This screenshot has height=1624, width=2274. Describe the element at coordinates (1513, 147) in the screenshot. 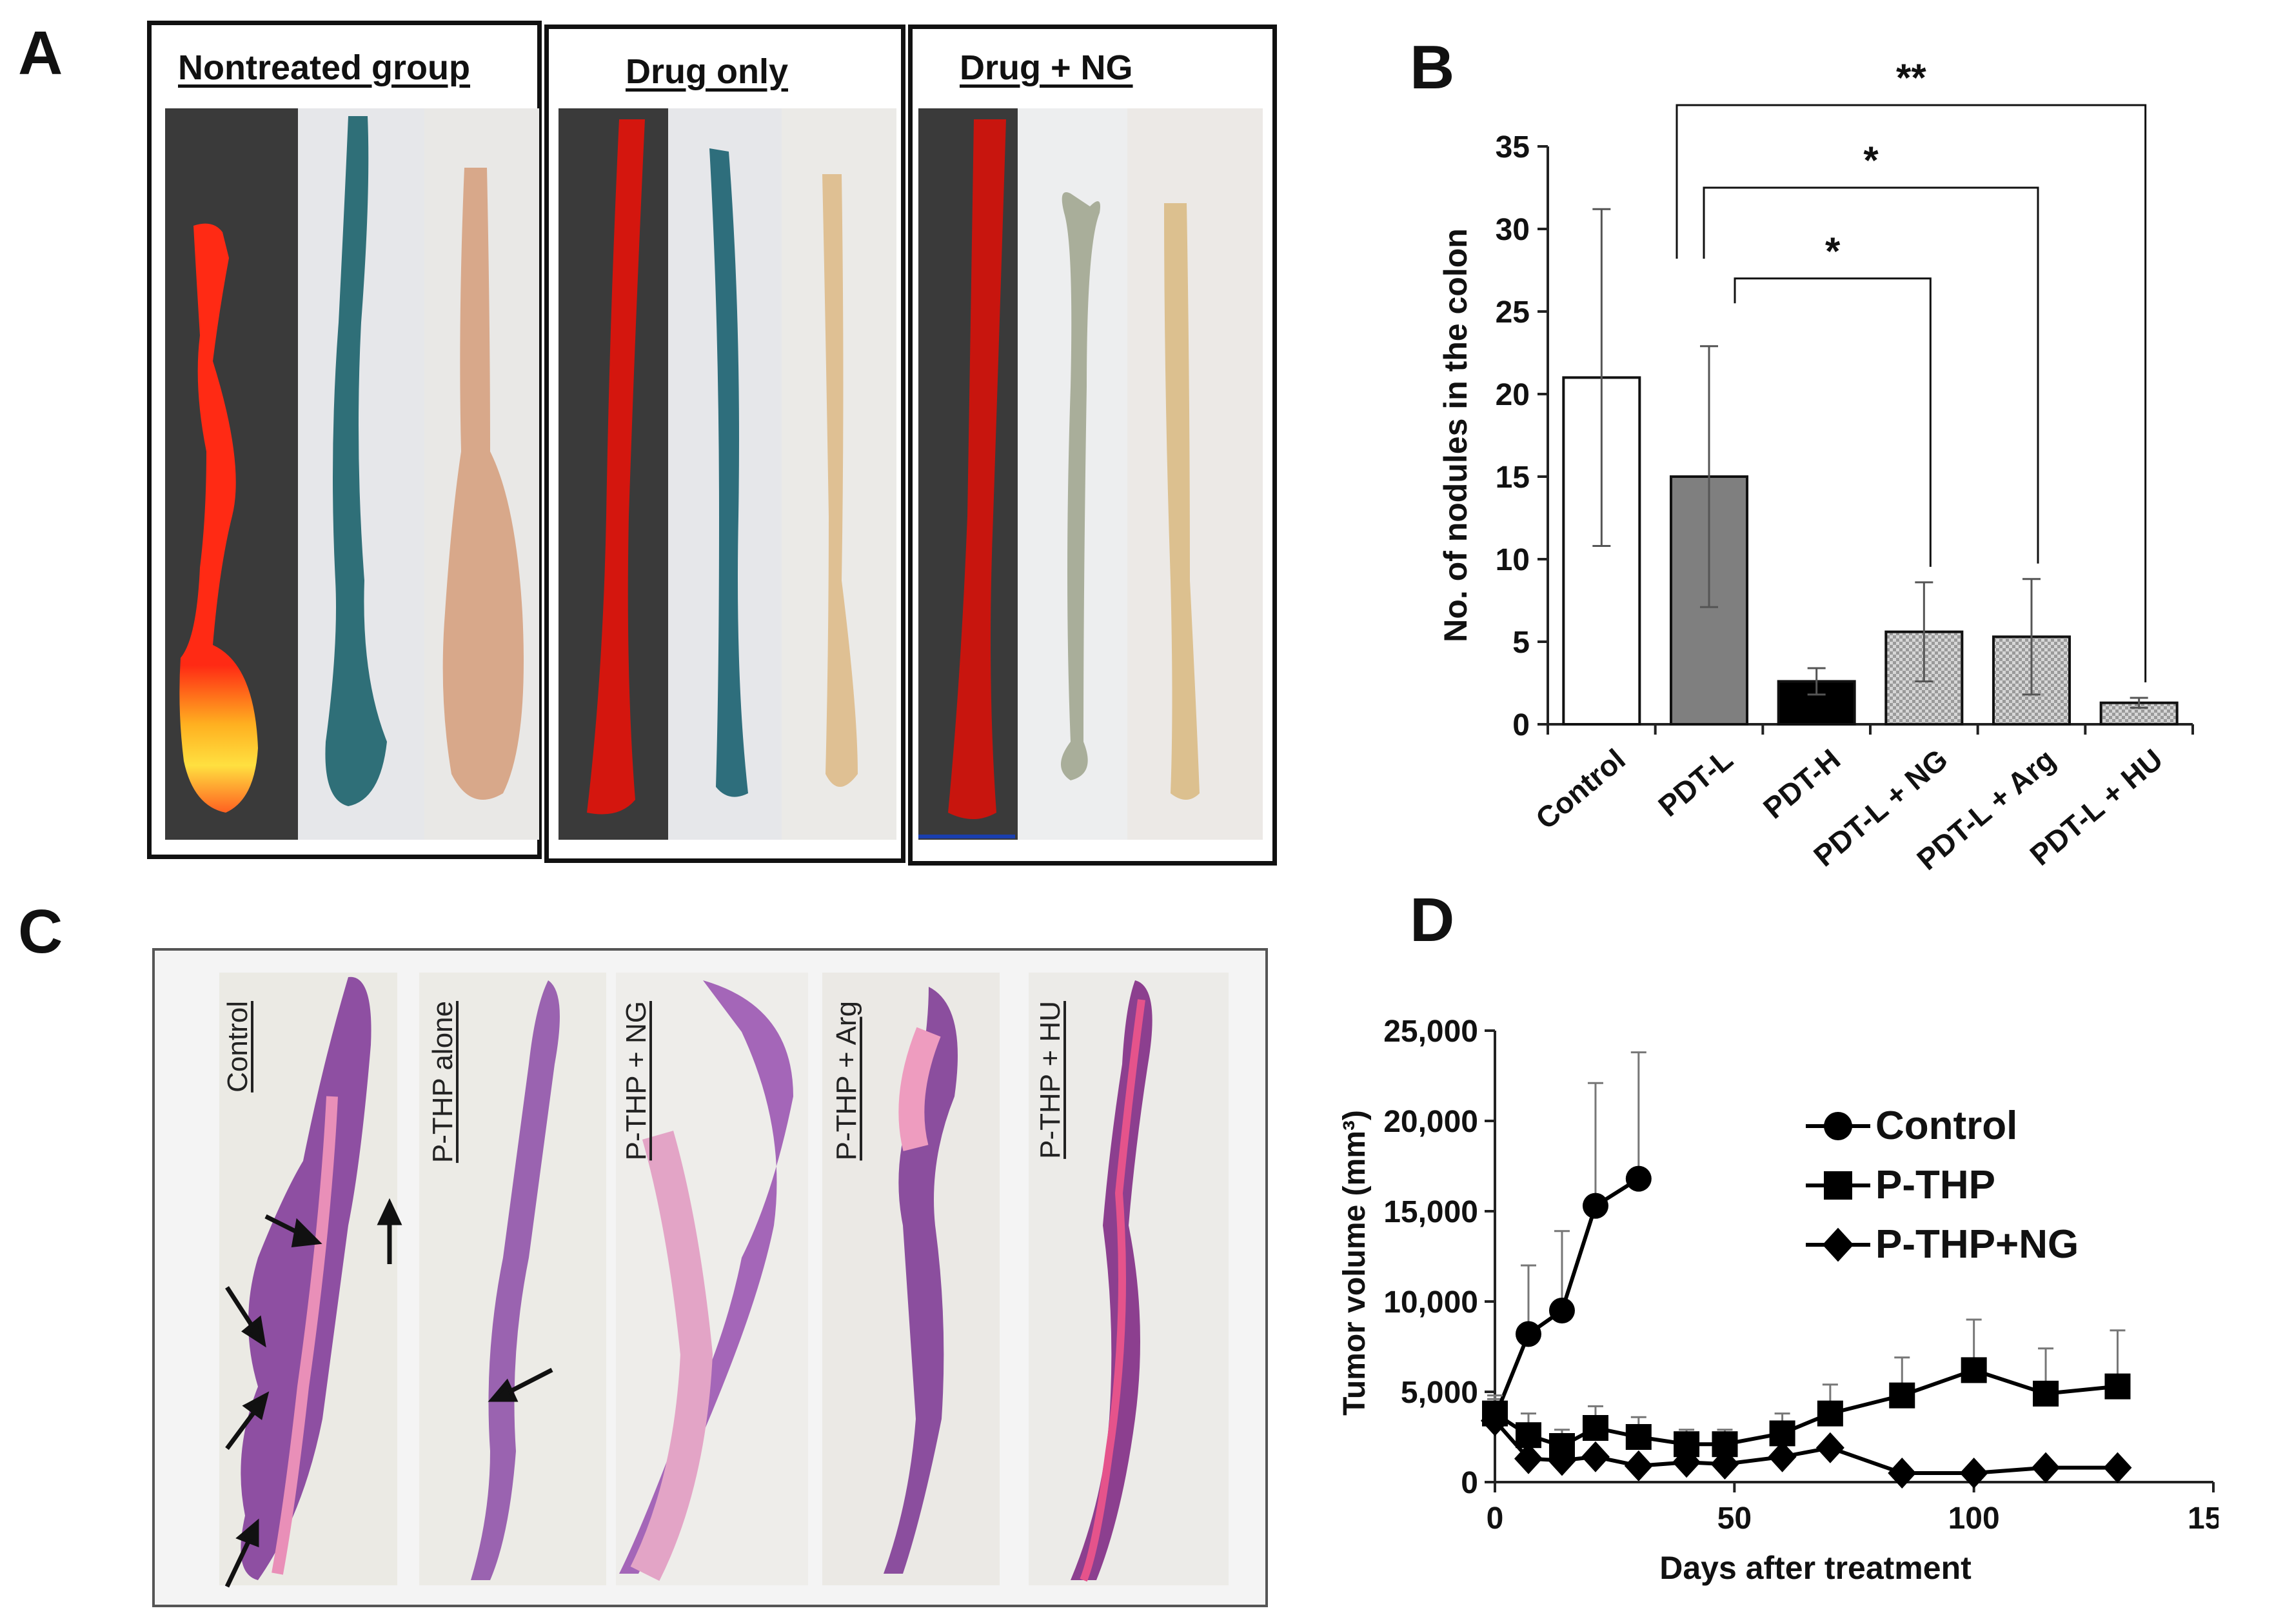

I see `y-tick-label: 35` at that location.